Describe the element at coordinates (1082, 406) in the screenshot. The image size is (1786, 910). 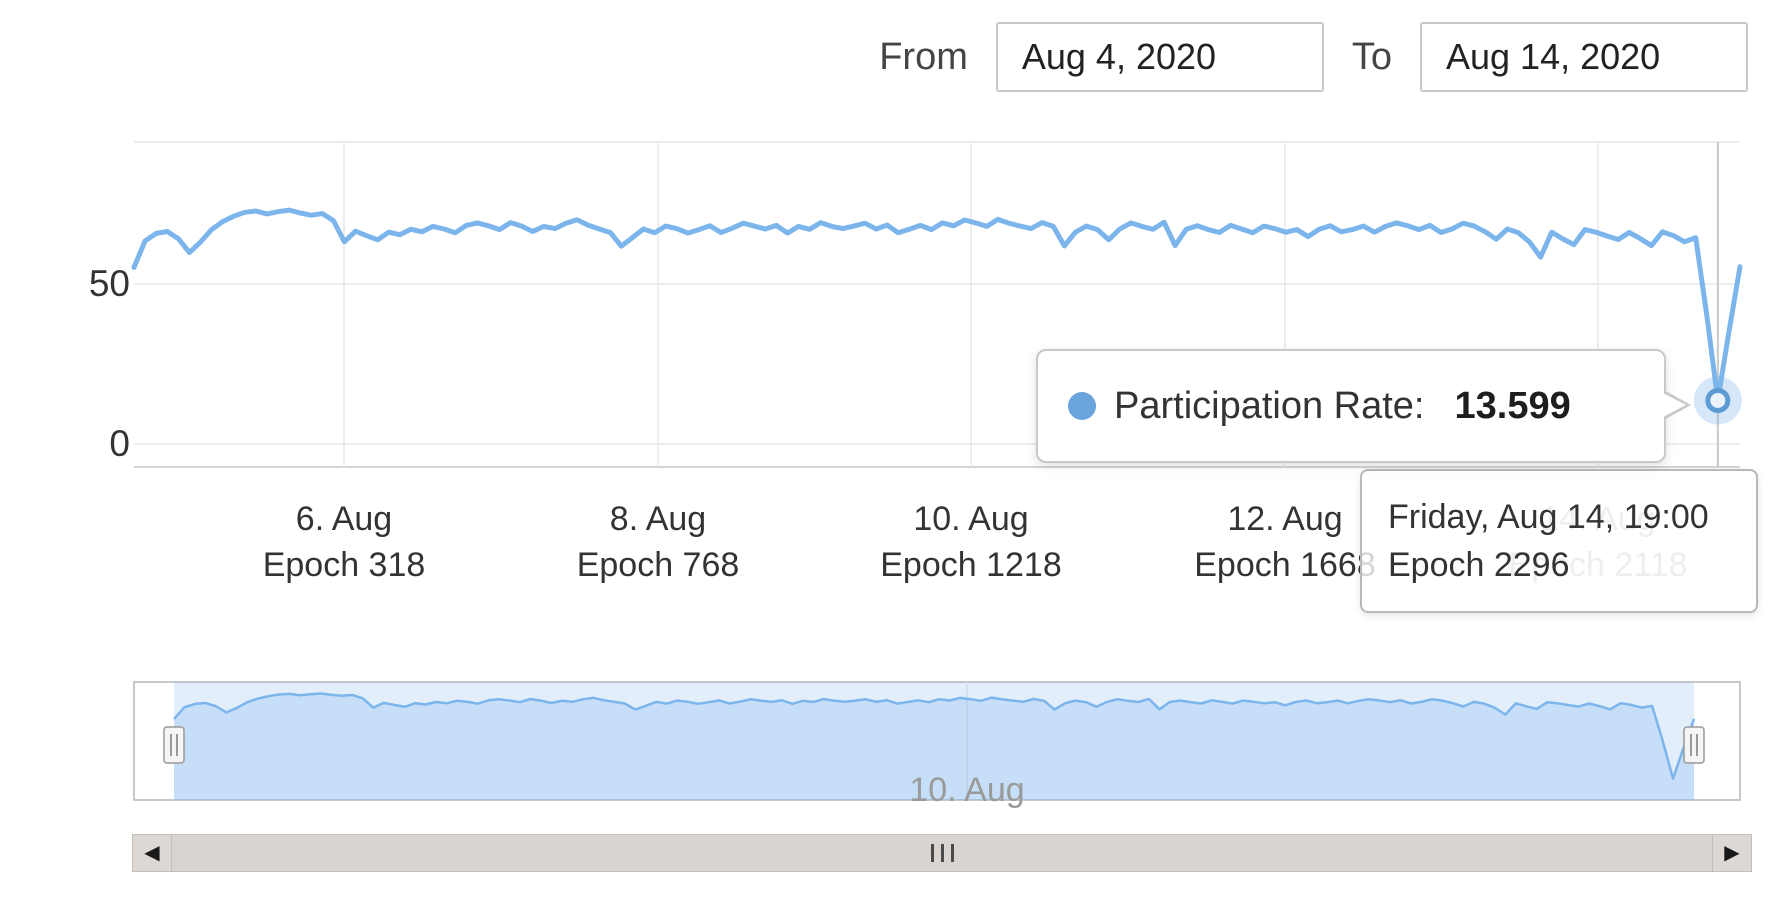
I see `series-marker-dot-icon` at that location.